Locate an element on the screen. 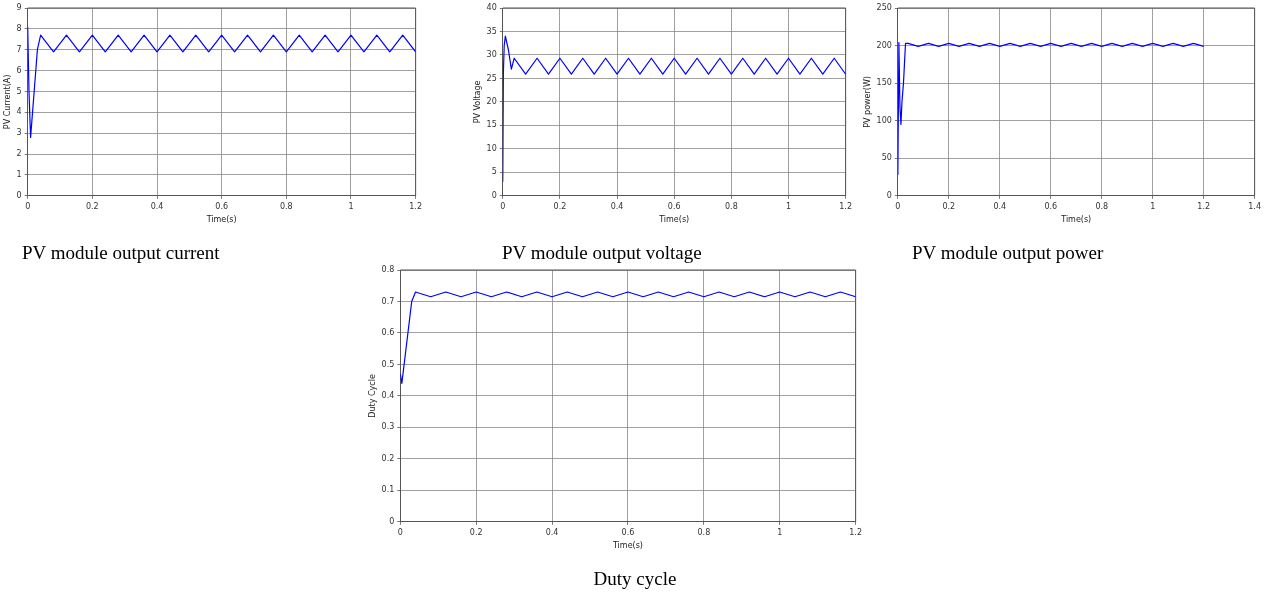 This screenshot has height=602, width=1264. y-tick-label: 1 is located at coordinates (19, 175).